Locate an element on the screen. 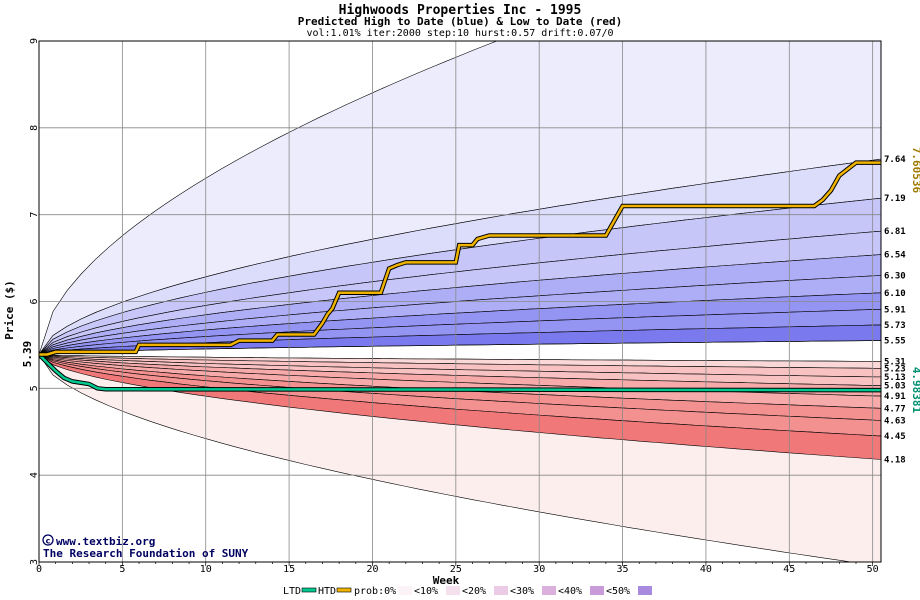 The height and width of the screenshot is (600, 920). band-value-label: 4.45 is located at coordinates (895, 437).